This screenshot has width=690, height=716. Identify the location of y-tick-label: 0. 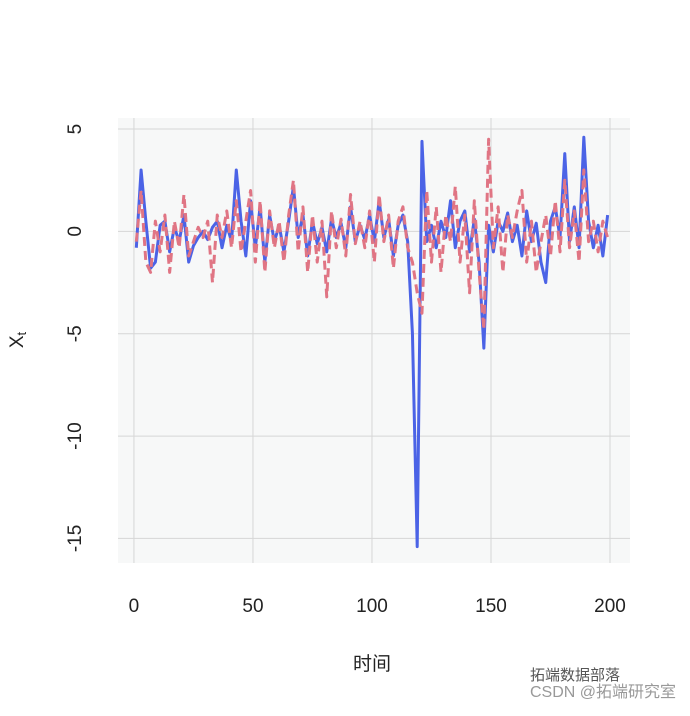
(75, 231).